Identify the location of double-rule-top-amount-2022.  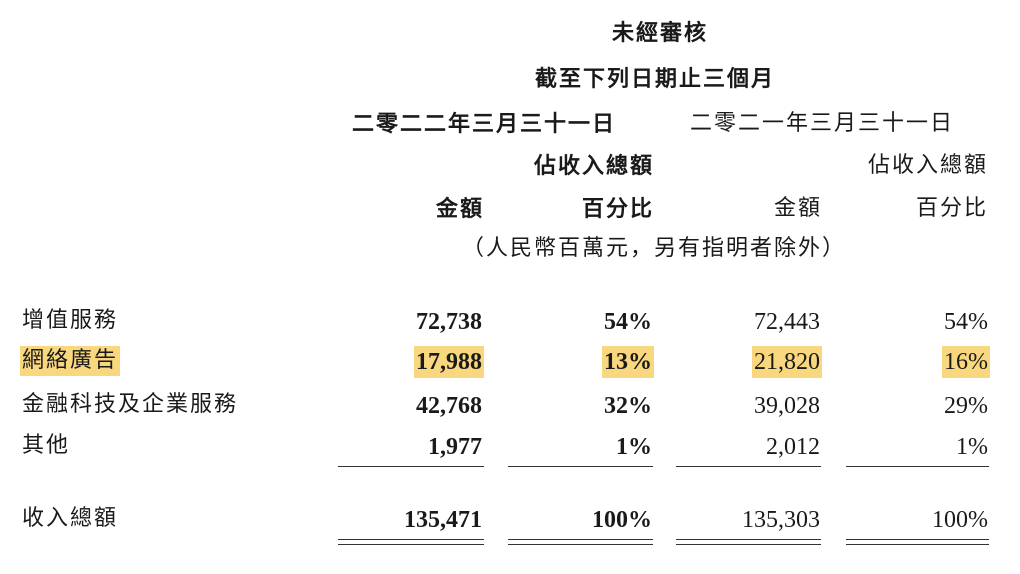
(411, 539).